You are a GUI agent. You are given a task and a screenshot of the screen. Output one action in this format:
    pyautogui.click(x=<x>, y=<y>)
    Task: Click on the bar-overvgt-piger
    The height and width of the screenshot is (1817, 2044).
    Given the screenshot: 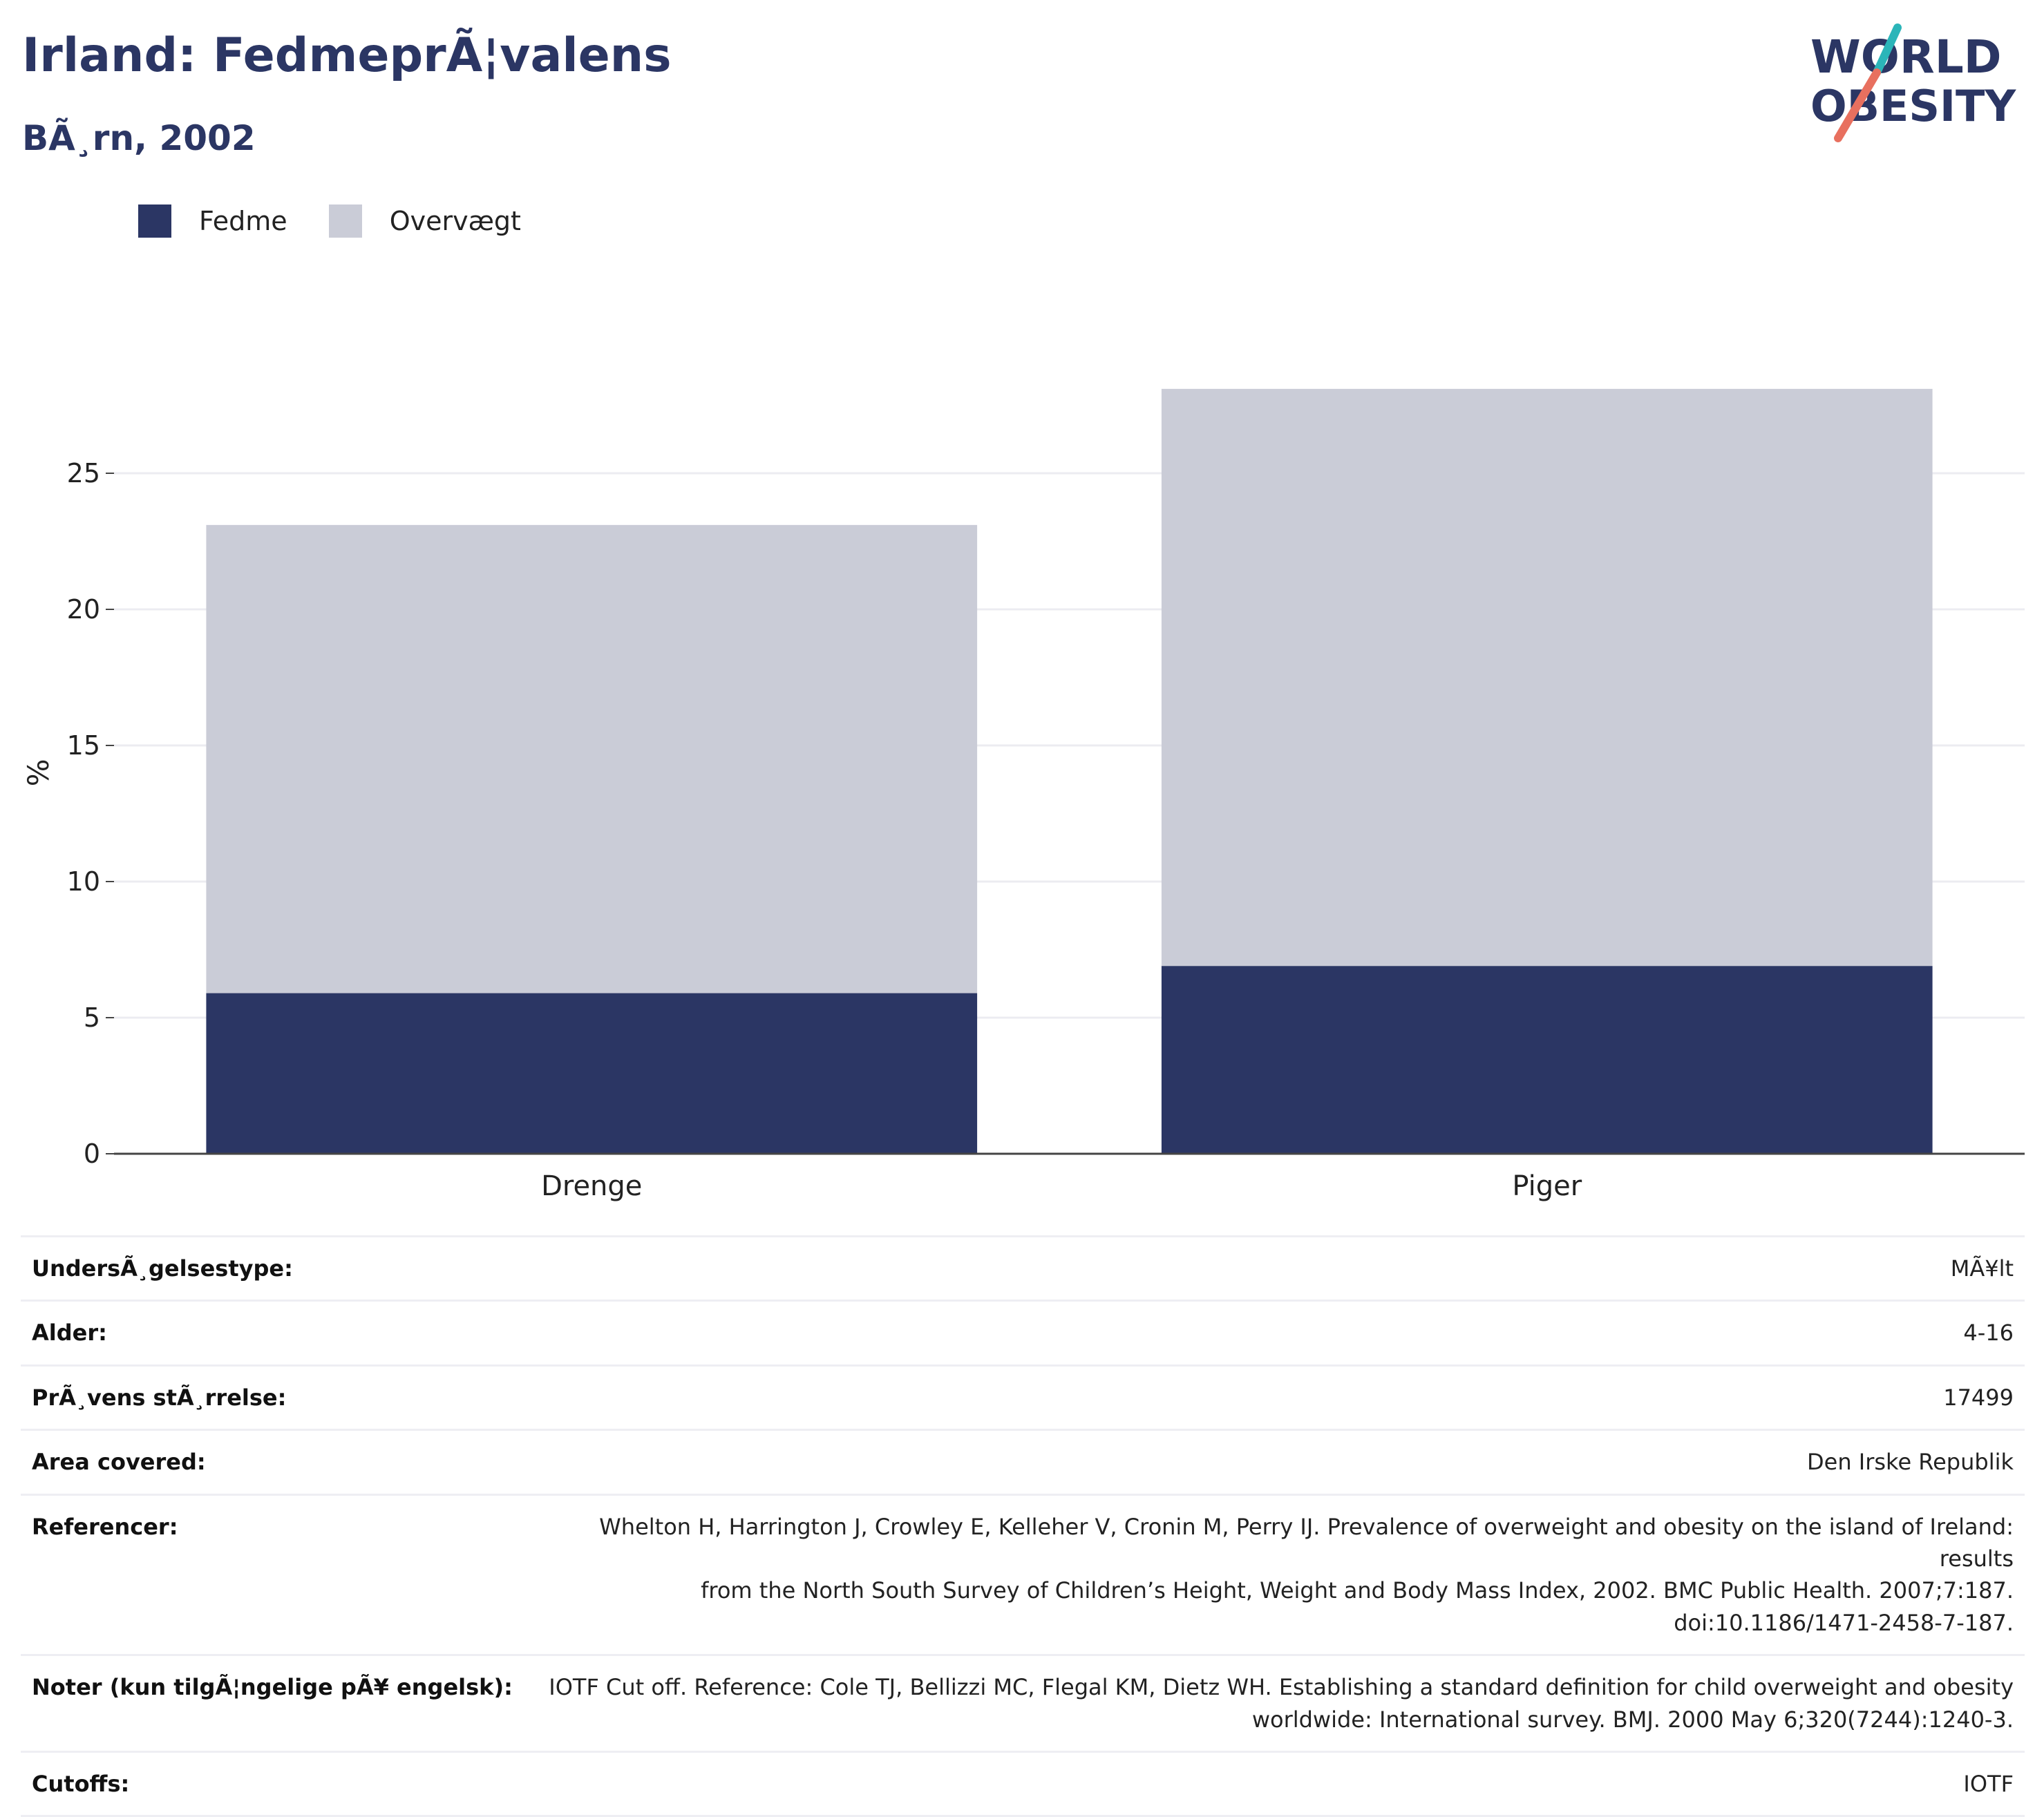 What is the action you would take?
    pyautogui.click(x=1547, y=677)
    